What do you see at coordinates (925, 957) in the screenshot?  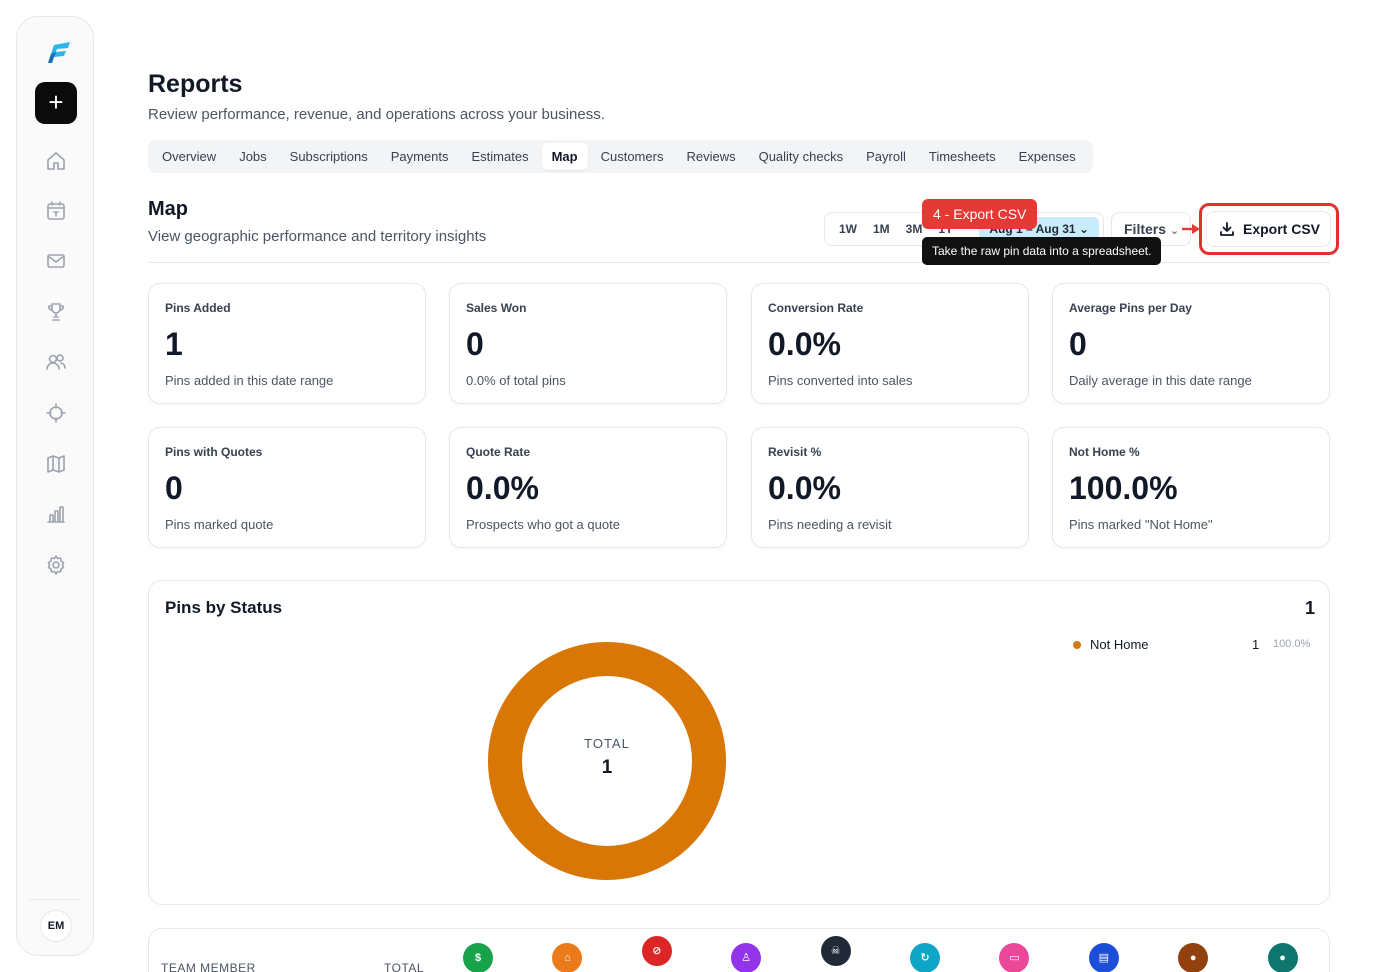 I see `refresh-icon: ↻` at bounding box center [925, 957].